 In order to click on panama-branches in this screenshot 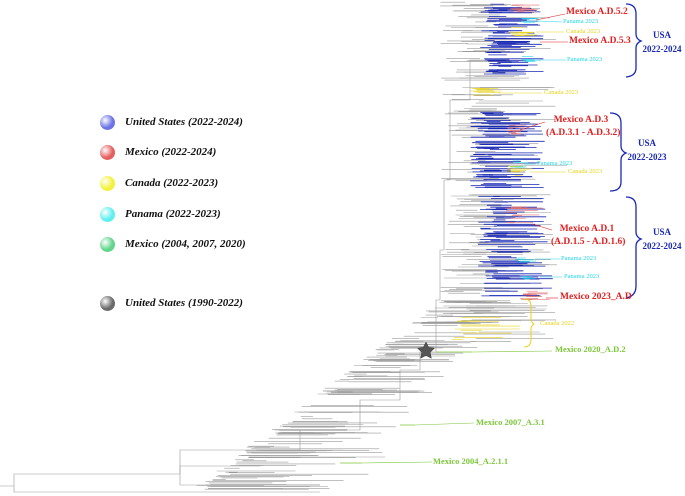, I will do `click(525, 149)`.